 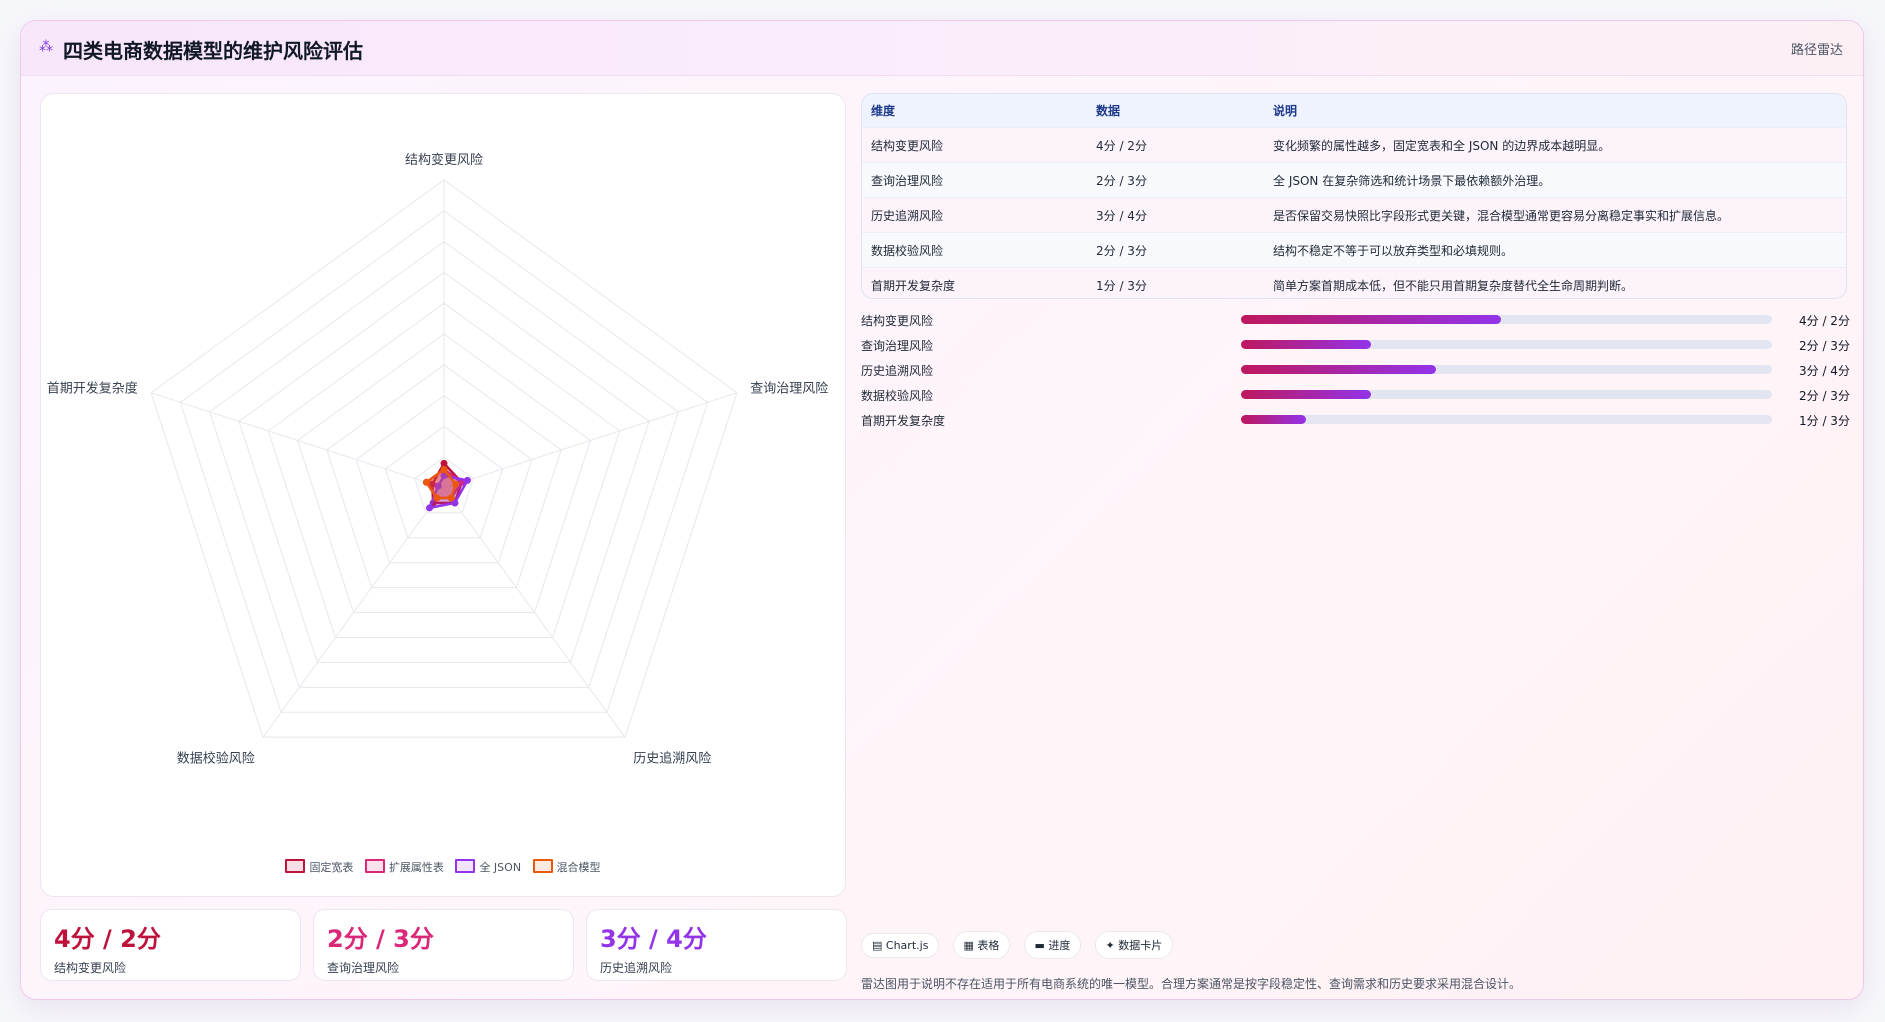 I want to click on chart-legend: 固定宽表 扩展属性表 全 JSON 混合模型, so click(x=443, y=867).